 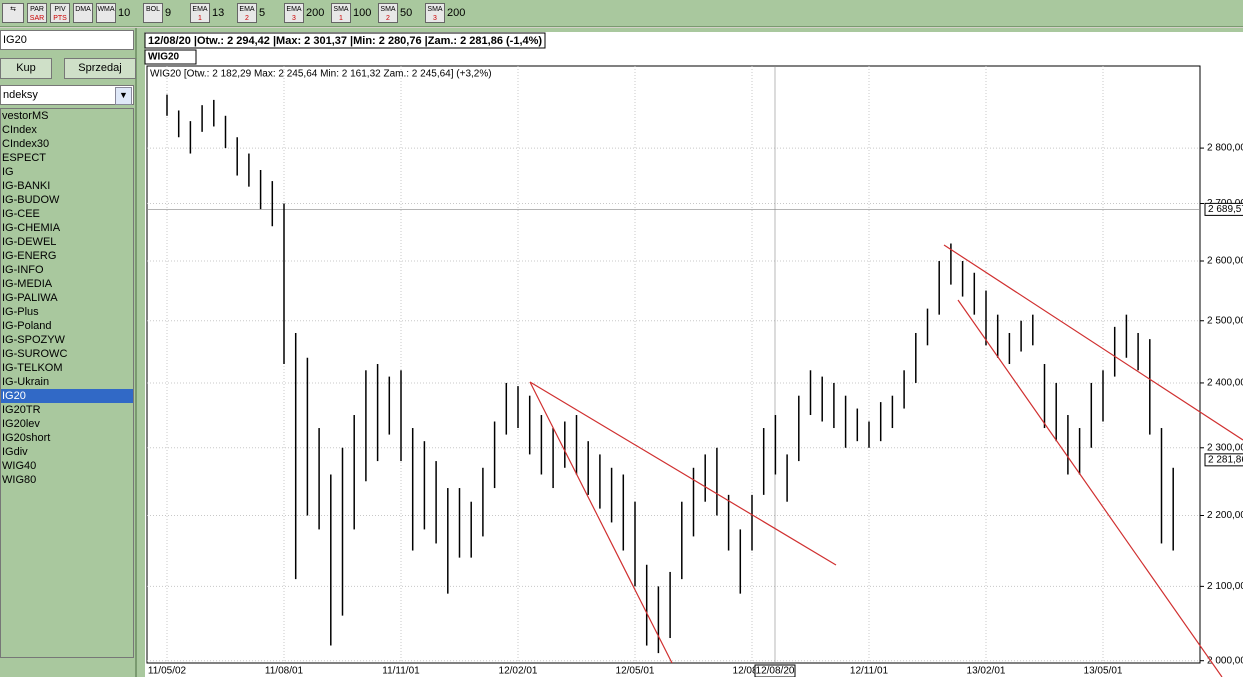 What do you see at coordinates (26, 68) in the screenshot?
I see `buy-button: Kup` at bounding box center [26, 68].